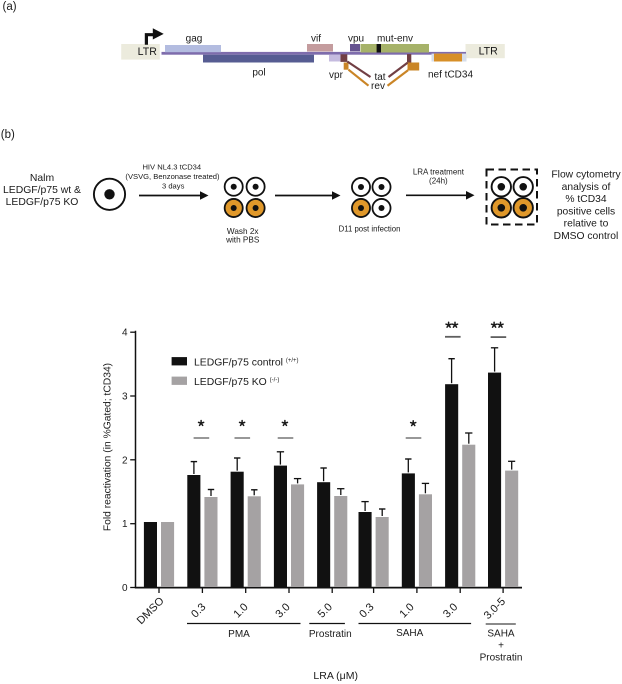  What do you see at coordinates (586, 211) in the screenshot?
I see `svg-text: positive cells` at bounding box center [586, 211].